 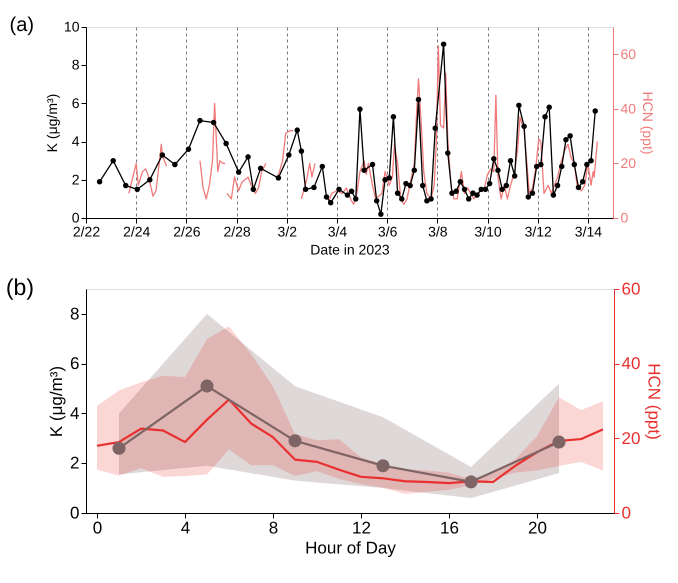 I want to click on x-tick-label: 0, so click(x=97, y=528).